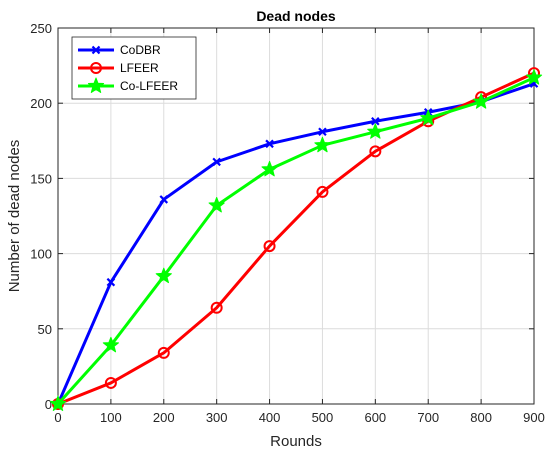  What do you see at coordinates (296, 16) in the screenshot?
I see `chart-title: Dead nodes` at bounding box center [296, 16].